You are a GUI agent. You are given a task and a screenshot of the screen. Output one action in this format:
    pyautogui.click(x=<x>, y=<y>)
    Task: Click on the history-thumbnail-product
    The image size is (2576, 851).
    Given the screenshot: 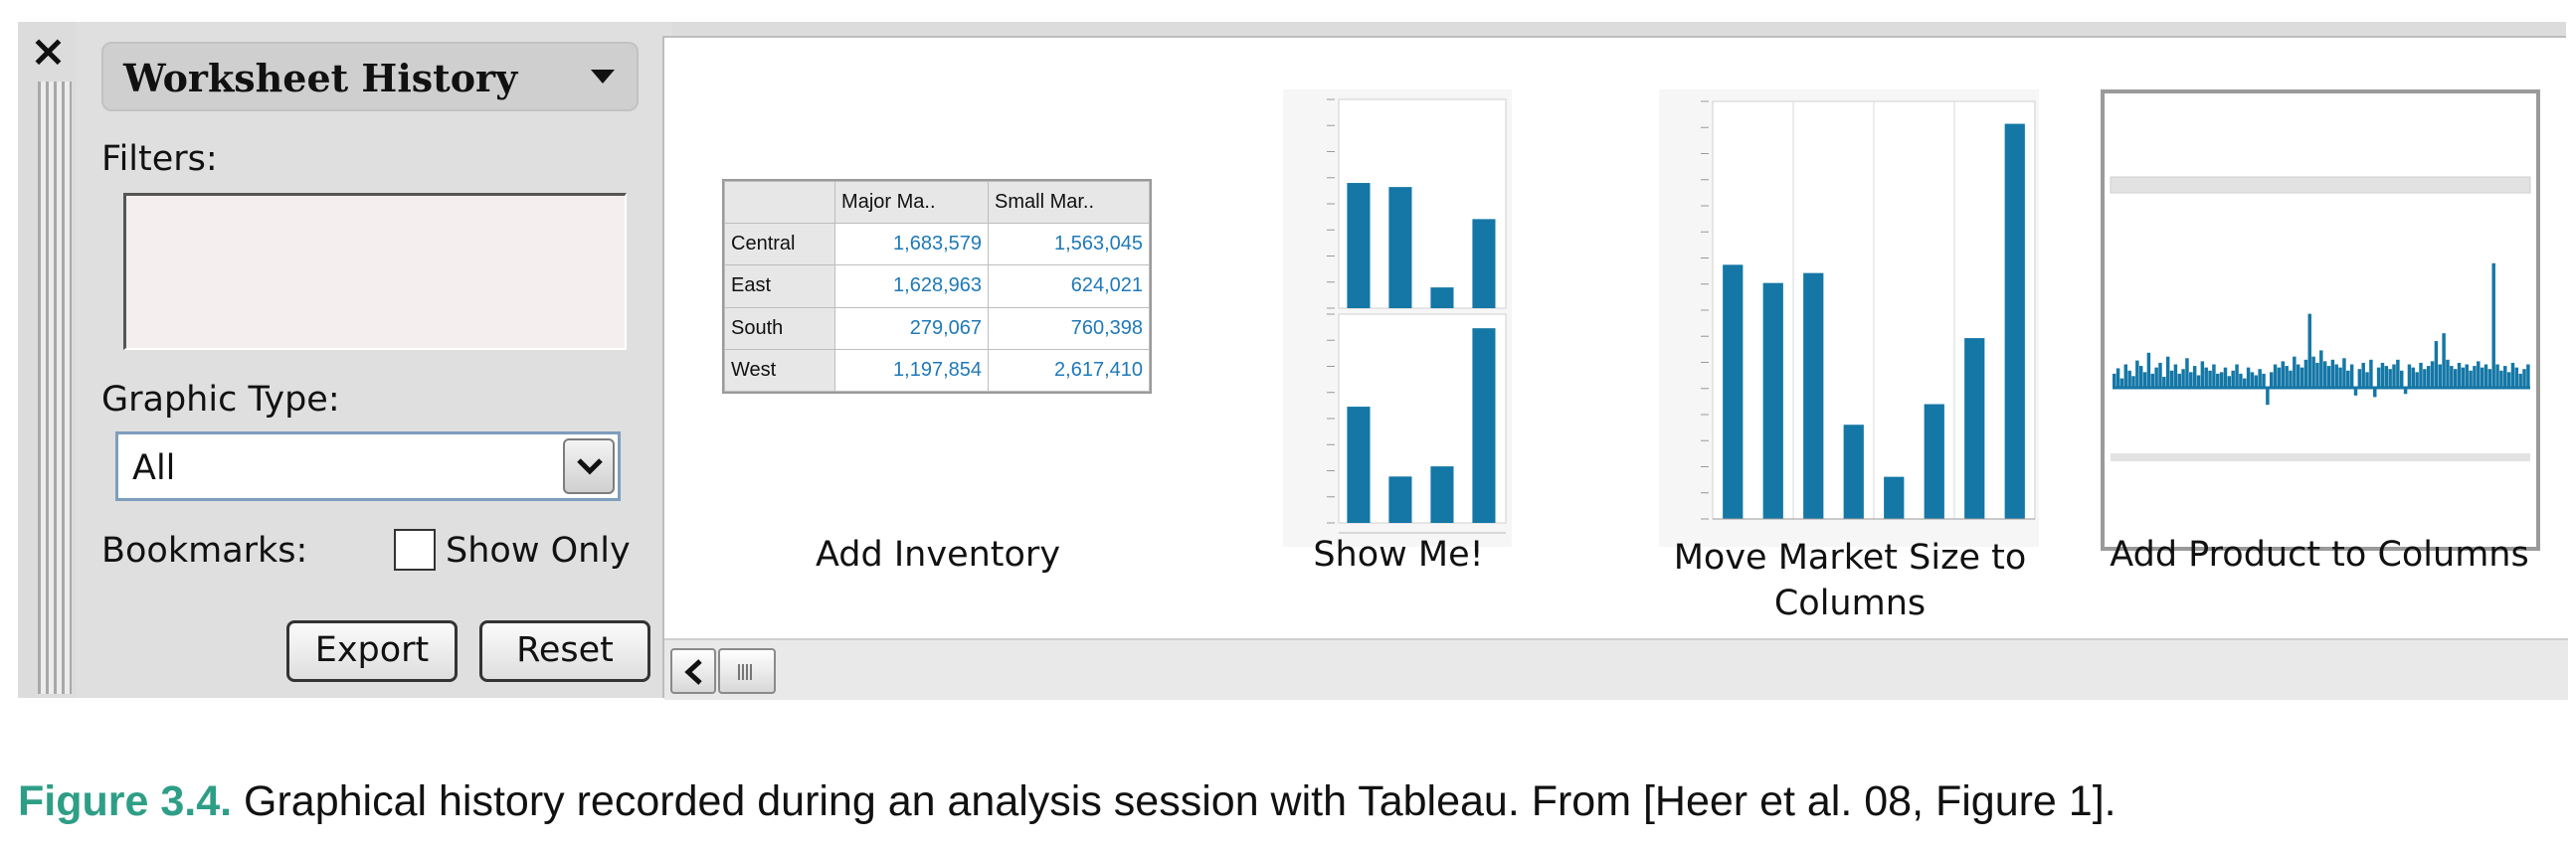 What is the action you would take?
    pyautogui.click(x=2320, y=320)
    